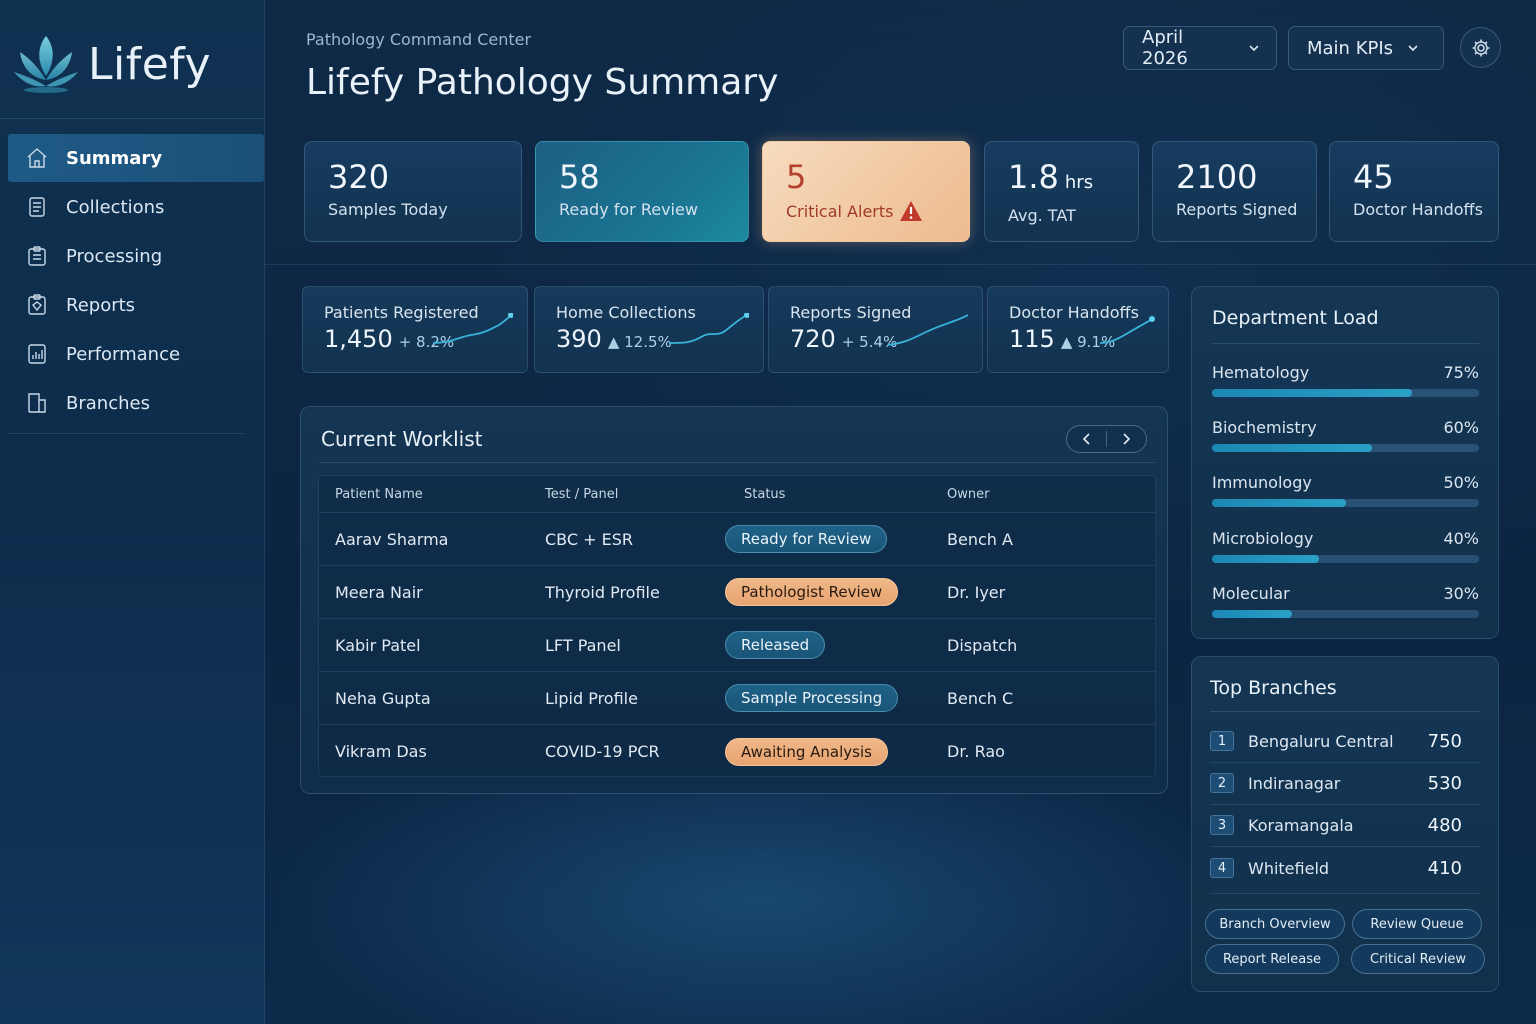 This screenshot has width=1536, height=1024. What do you see at coordinates (150, 64) in the screenshot?
I see `brand-name: Lifefy` at bounding box center [150, 64].